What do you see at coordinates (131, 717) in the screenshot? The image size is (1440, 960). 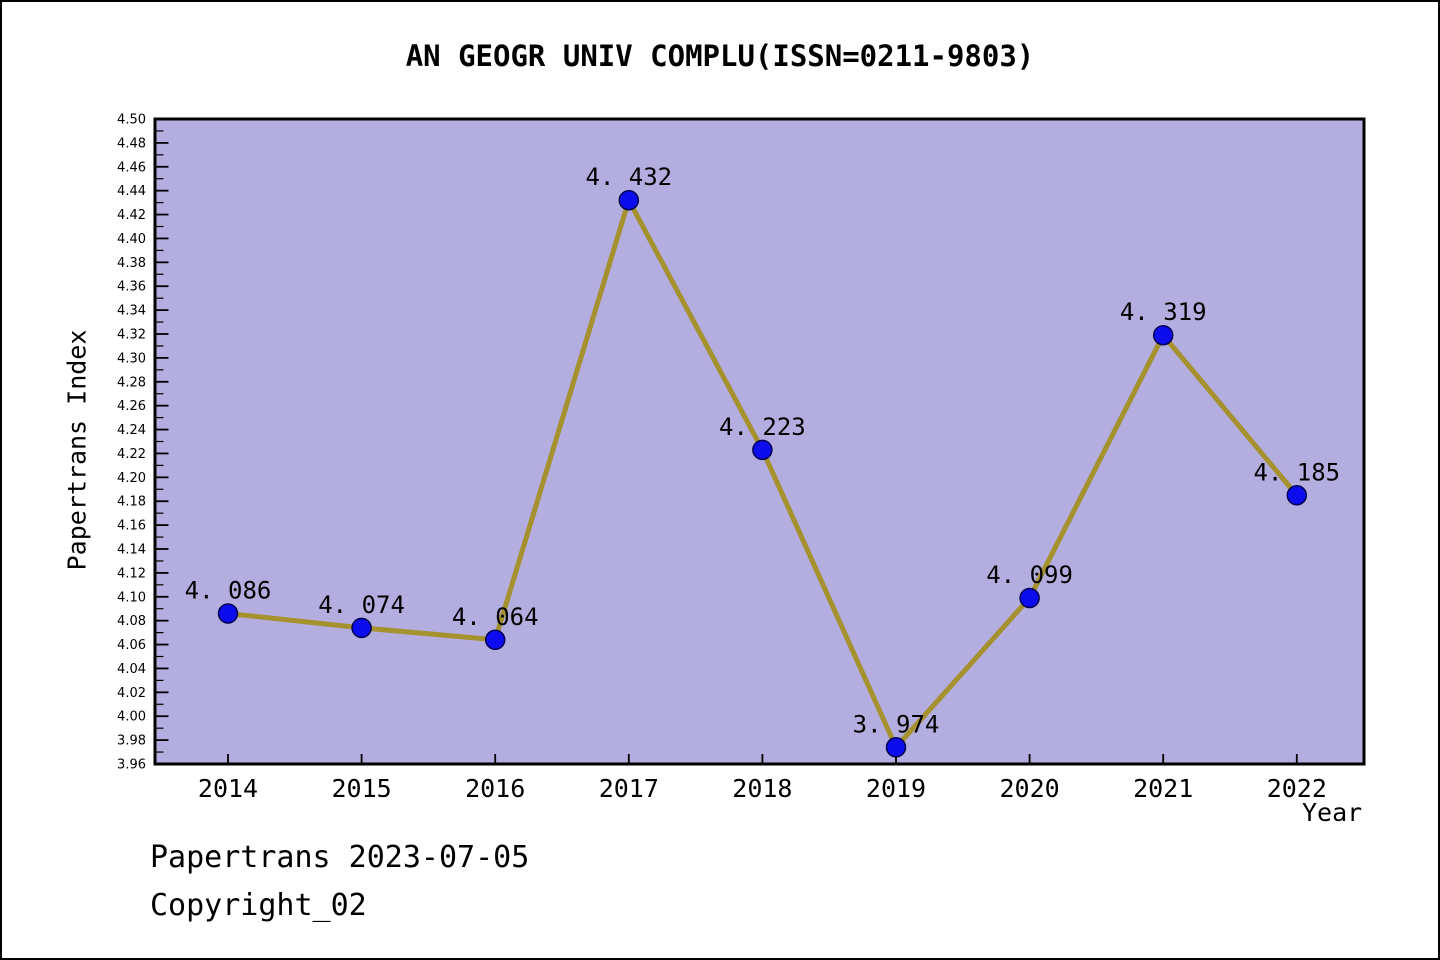 I see `y-tick-label: 4.00` at bounding box center [131, 717].